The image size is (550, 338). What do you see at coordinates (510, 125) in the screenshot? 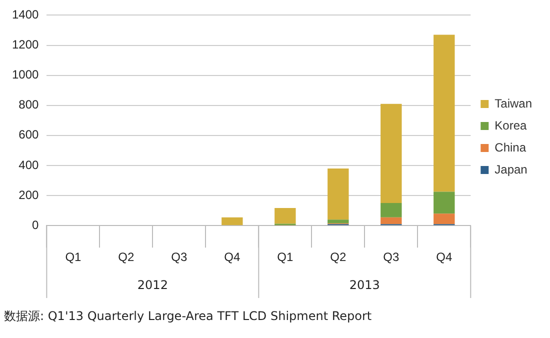
I see `legend-label: Korea` at bounding box center [510, 125].